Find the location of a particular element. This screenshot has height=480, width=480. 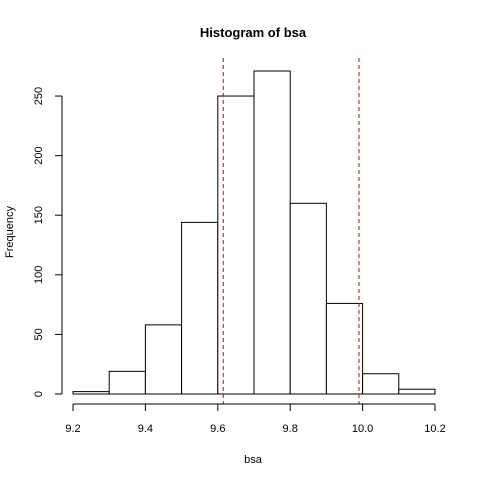

y-tick-label: 250 is located at coordinates (39, 96).